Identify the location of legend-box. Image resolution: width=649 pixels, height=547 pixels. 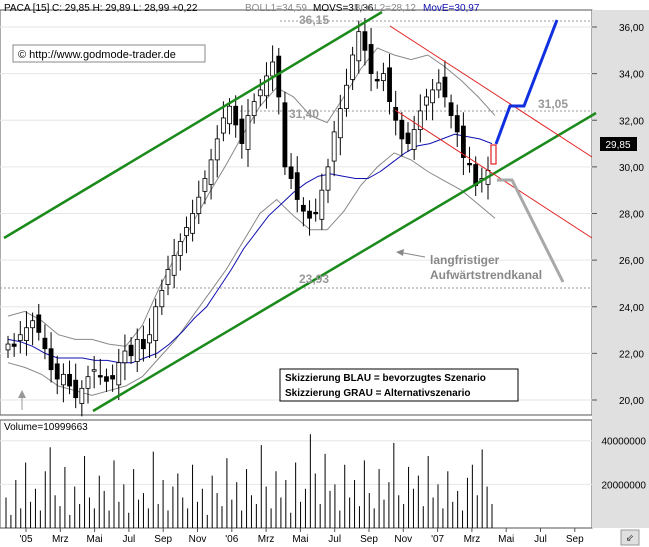
(399, 385).